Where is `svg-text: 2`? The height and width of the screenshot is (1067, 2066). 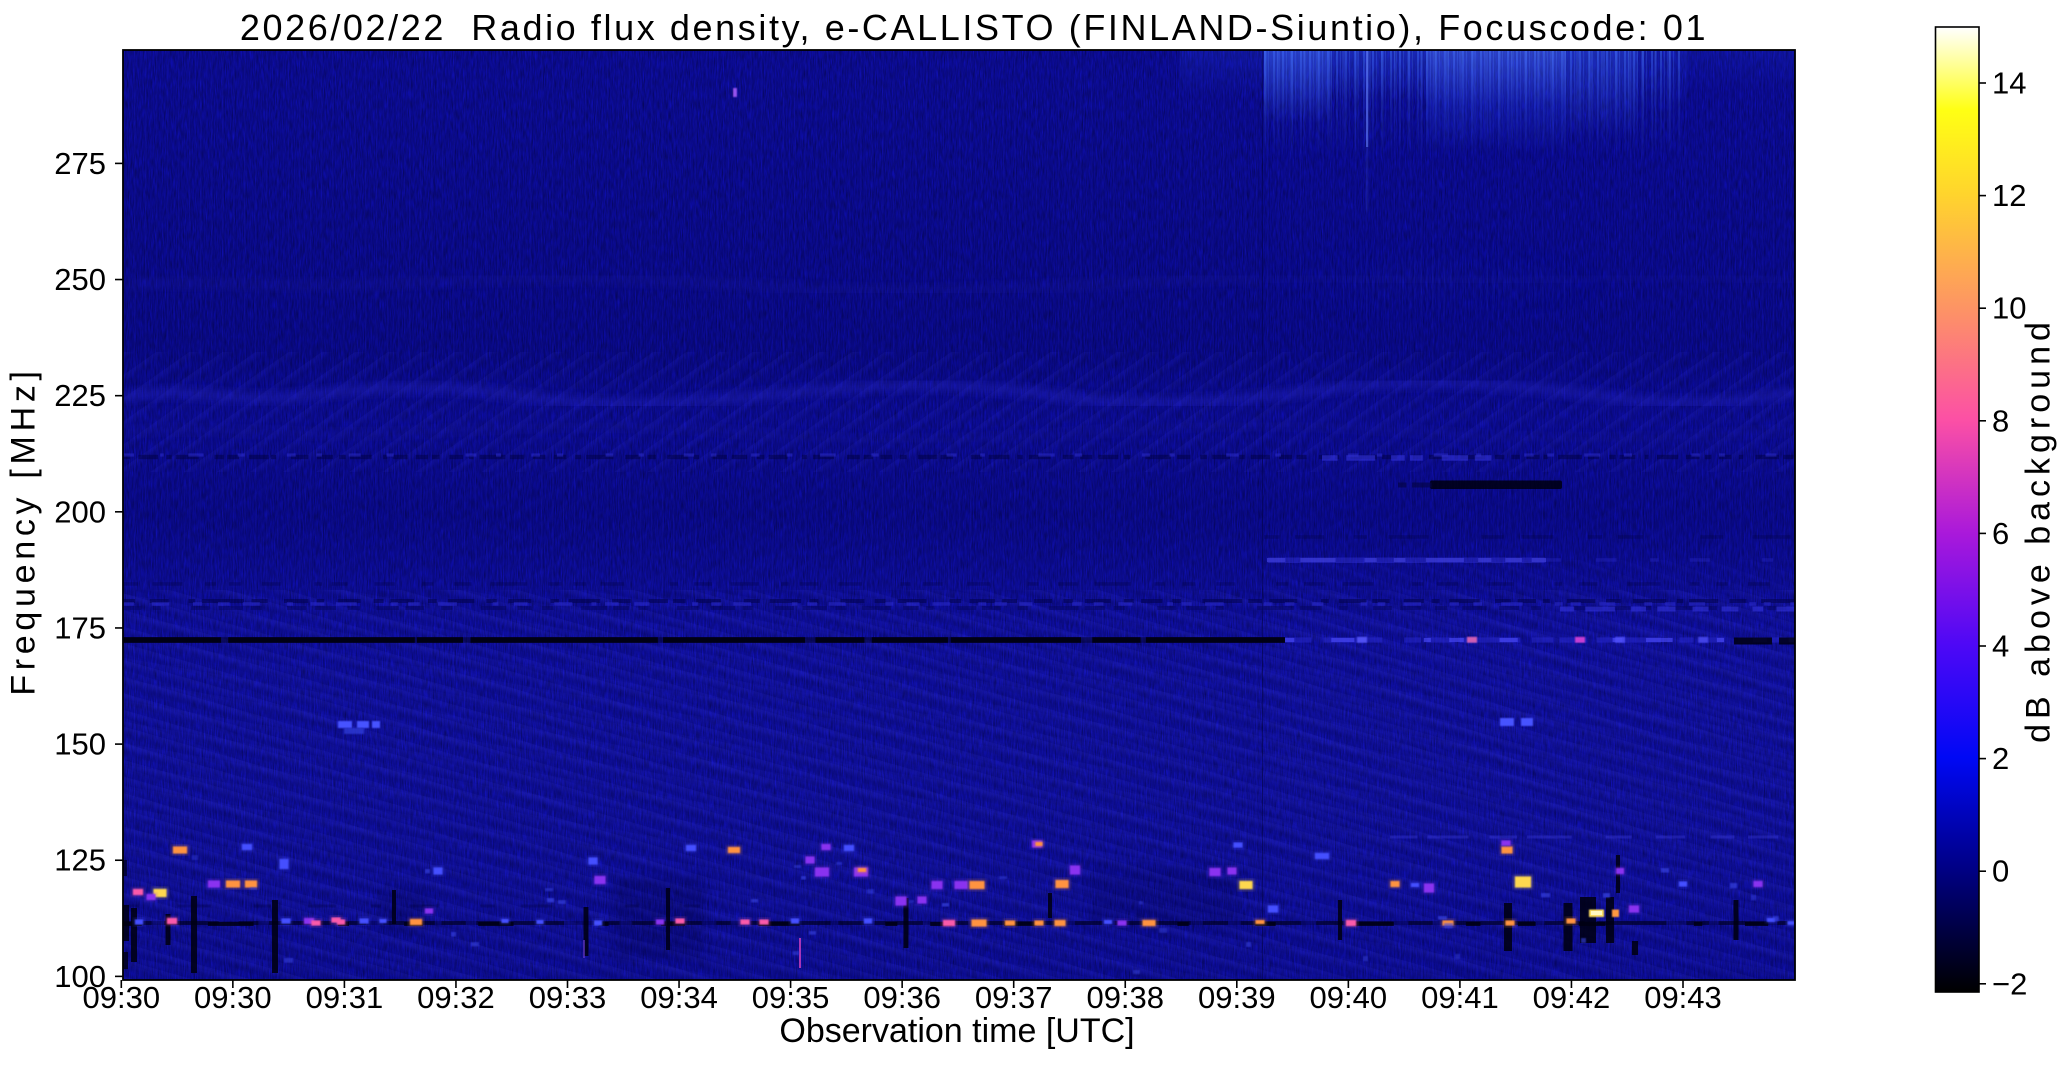
svg-text: 2 is located at coordinates (2000, 758).